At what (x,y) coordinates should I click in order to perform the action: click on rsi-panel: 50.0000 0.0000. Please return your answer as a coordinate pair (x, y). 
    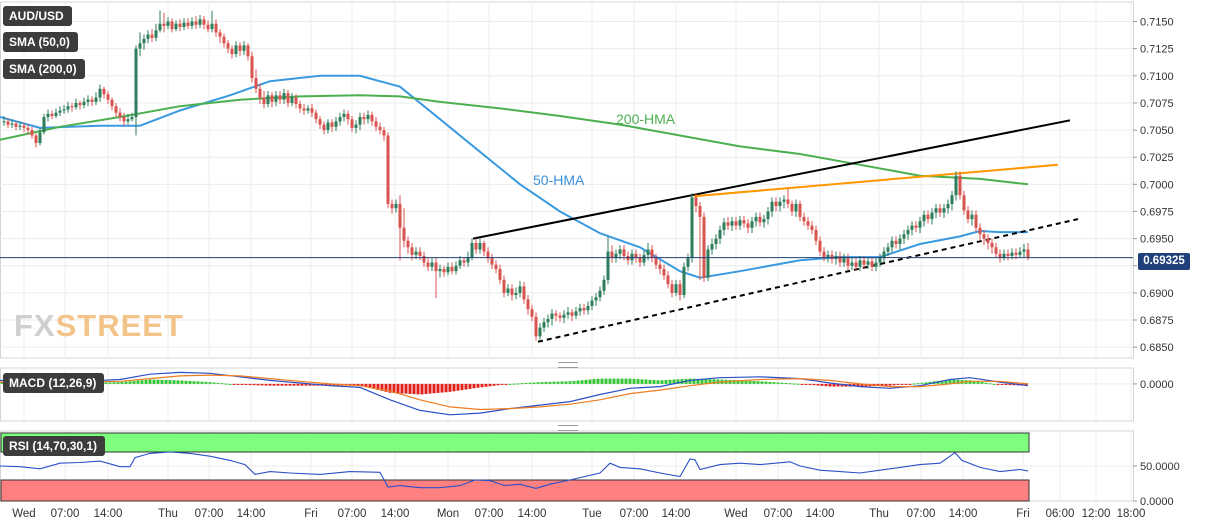
    Looking at the image, I should click on (590, 469).